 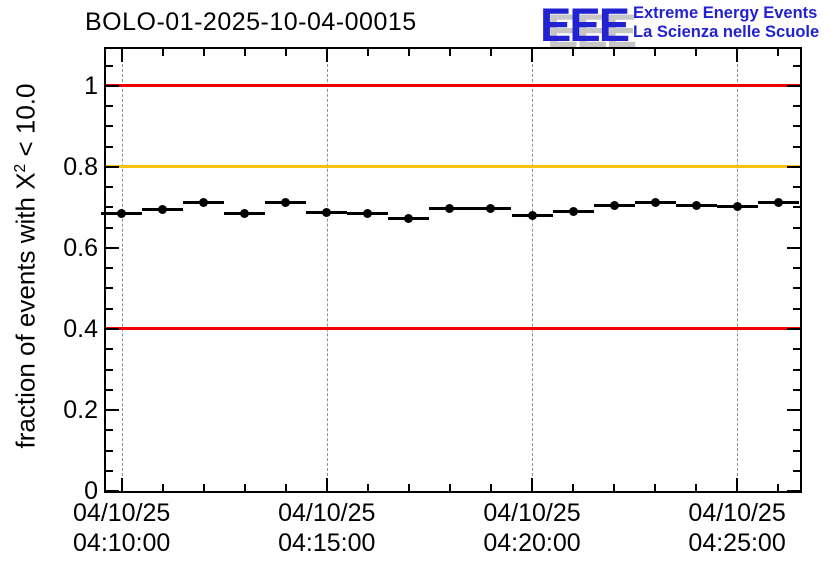 What do you see at coordinates (585, 25) in the screenshot?
I see `eee-logo: EEE` at bounding box center [585, 25].